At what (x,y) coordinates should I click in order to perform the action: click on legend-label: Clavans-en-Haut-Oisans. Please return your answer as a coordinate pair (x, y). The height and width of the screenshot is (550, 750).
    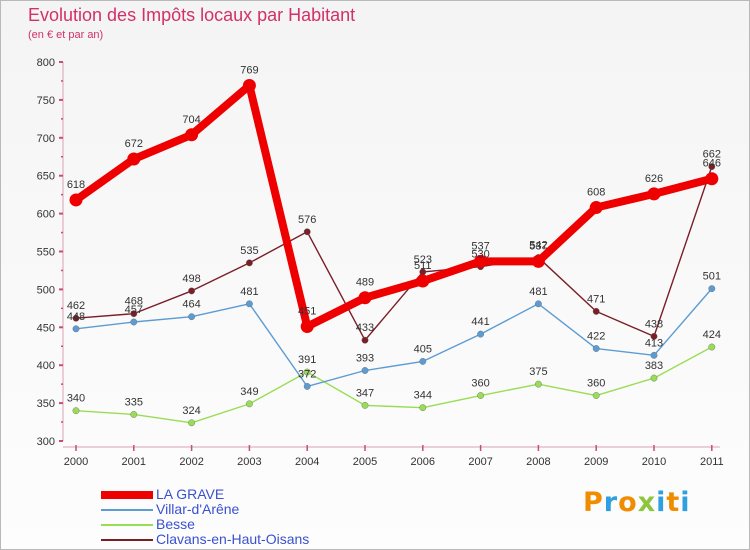
    Looking at the image, I should click on (233, 539).